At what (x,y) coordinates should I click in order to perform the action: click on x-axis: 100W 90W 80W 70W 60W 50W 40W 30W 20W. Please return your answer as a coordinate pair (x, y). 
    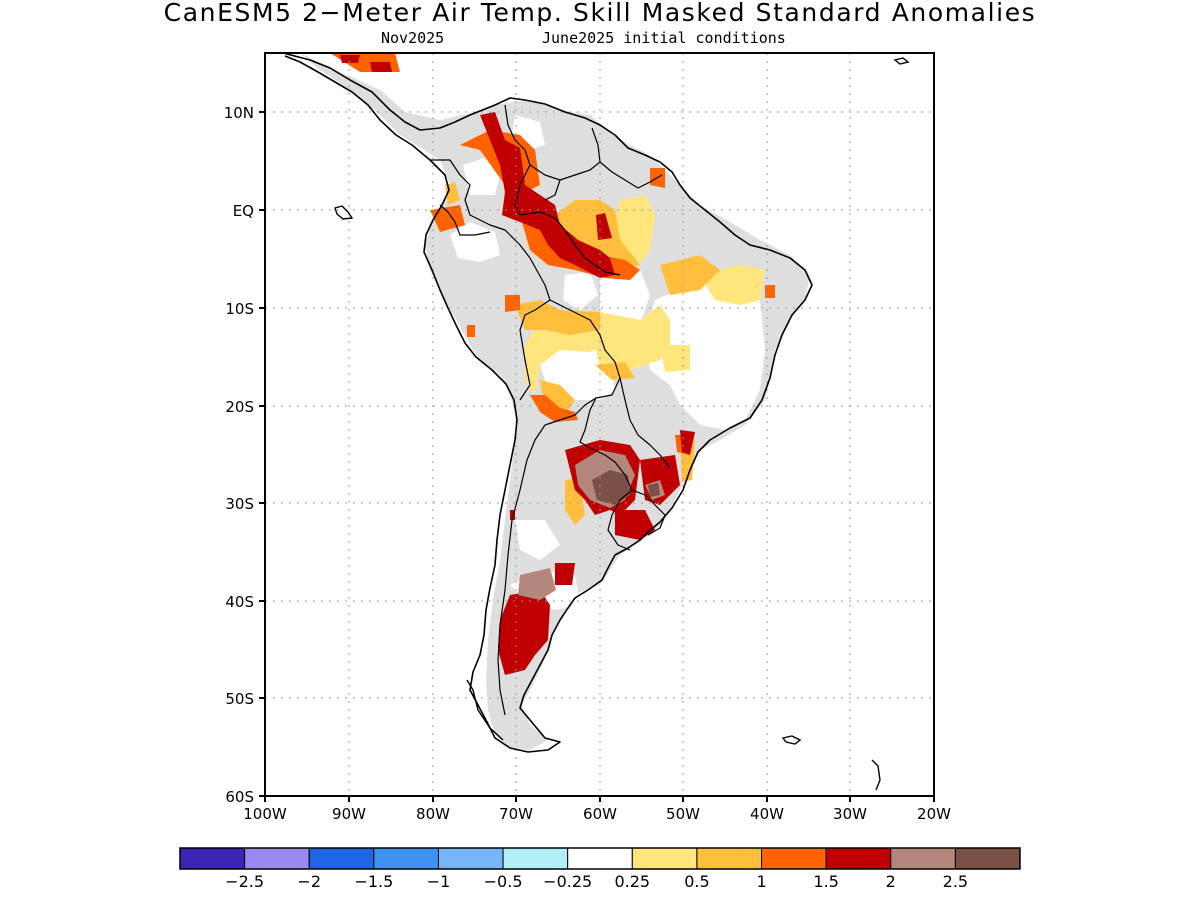
    Looking at the image, I should click on (597, 809).